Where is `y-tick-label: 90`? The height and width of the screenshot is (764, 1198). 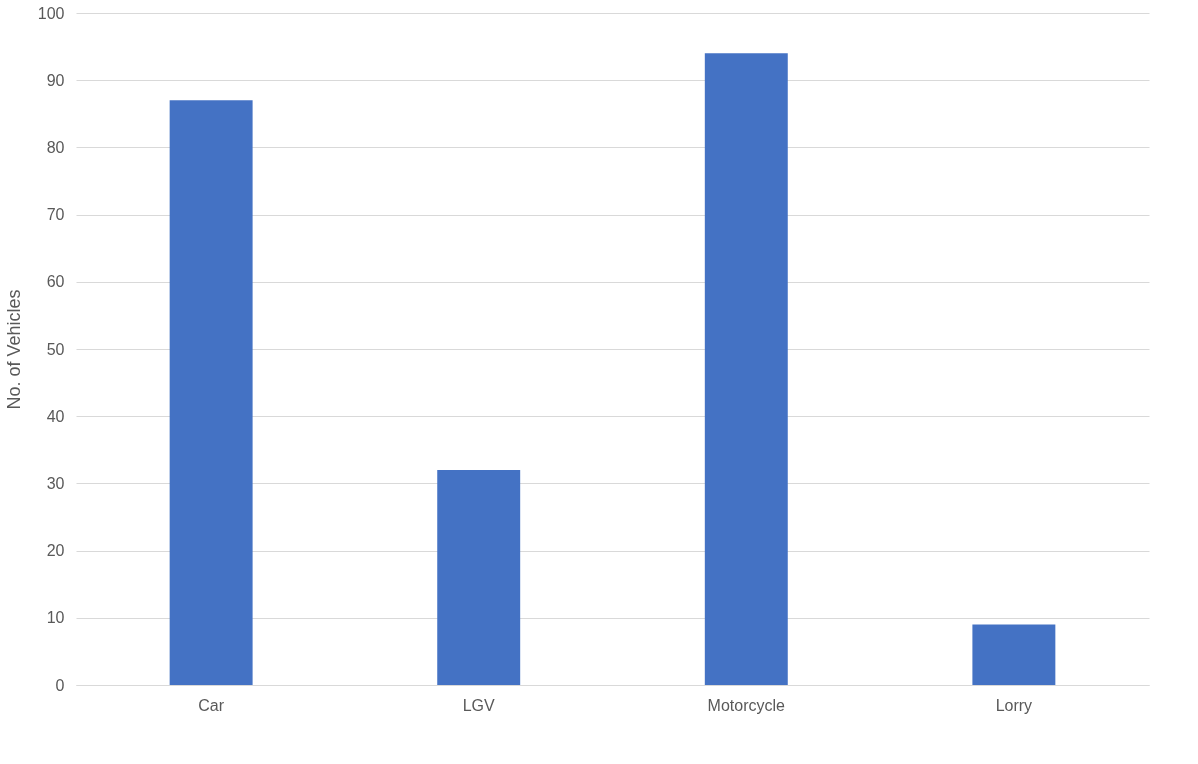 y-tick-label: 90 is located at coordinates (55, 80).